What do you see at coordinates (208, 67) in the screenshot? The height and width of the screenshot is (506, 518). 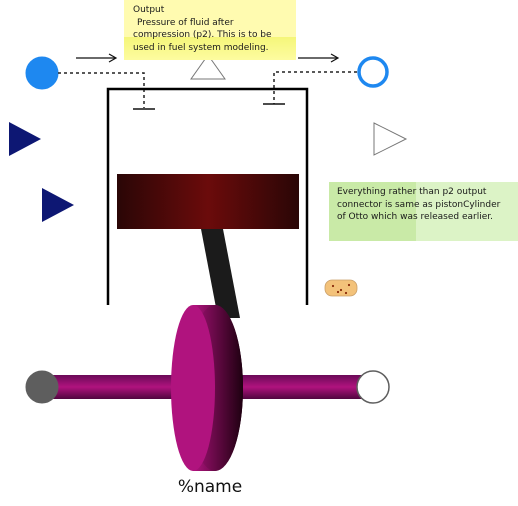 I see `output-triangle-icon` at bounding box center [208, 67].